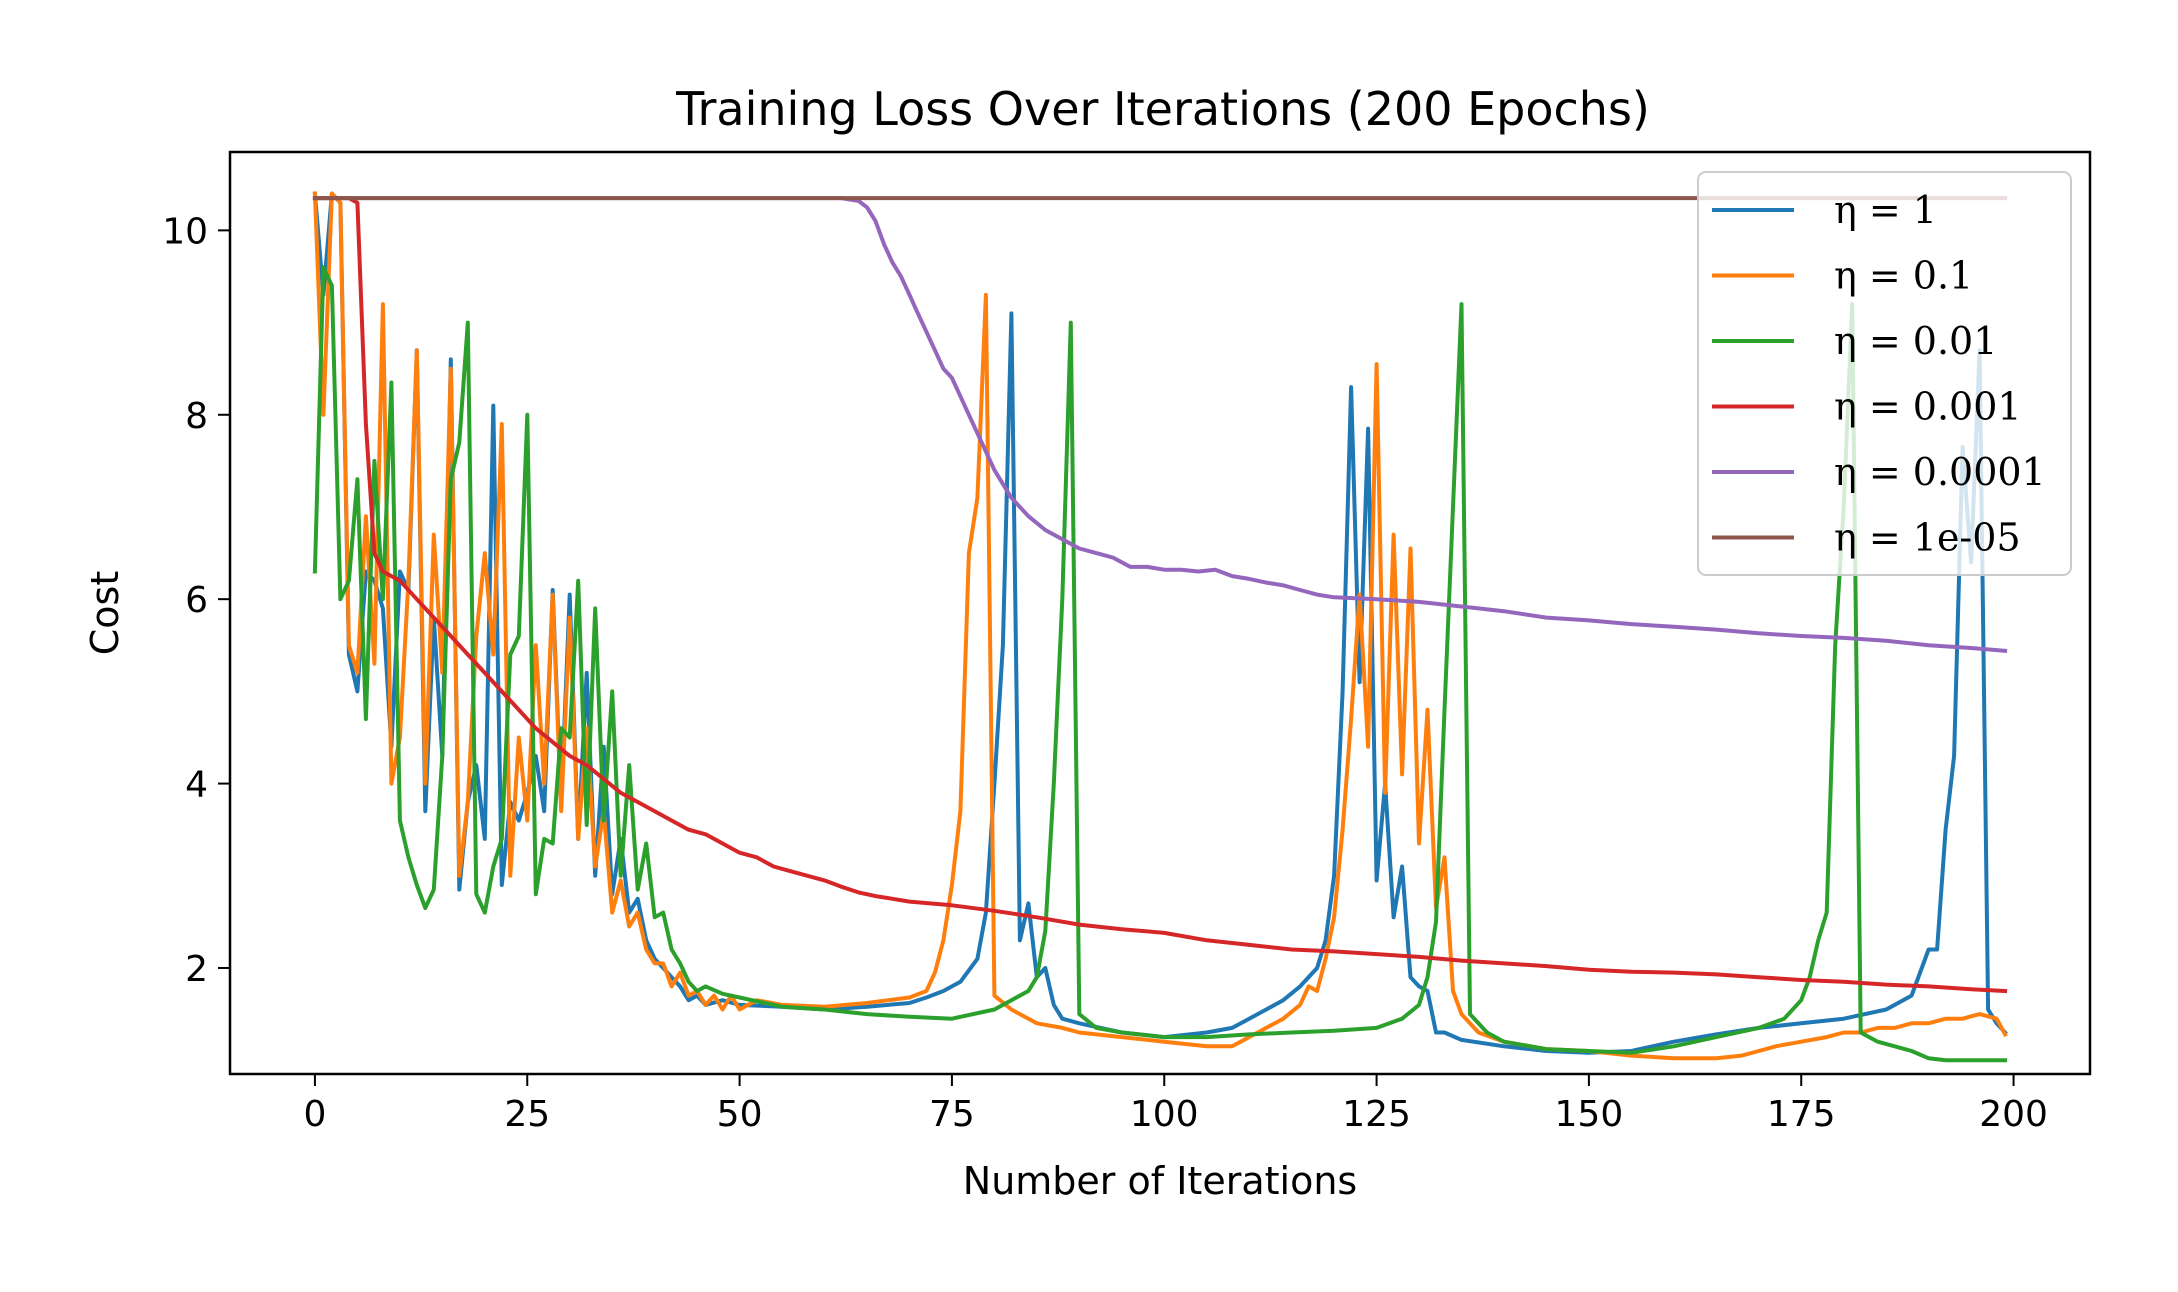 The width and height of the screenshot is (2178, 1292). Describe the element at coordinates (314, 1114) in the screenshot. I see `x-tick-label: 0` at that location.